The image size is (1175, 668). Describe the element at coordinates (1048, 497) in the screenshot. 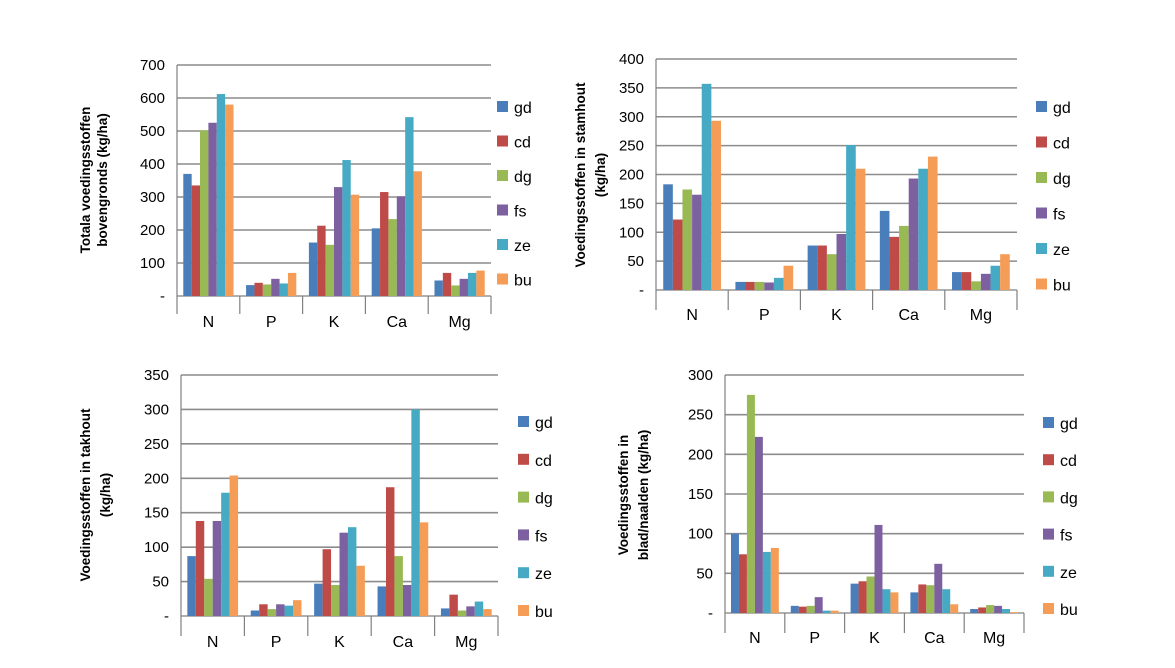

I see `legend-swatch-dg` at that location.